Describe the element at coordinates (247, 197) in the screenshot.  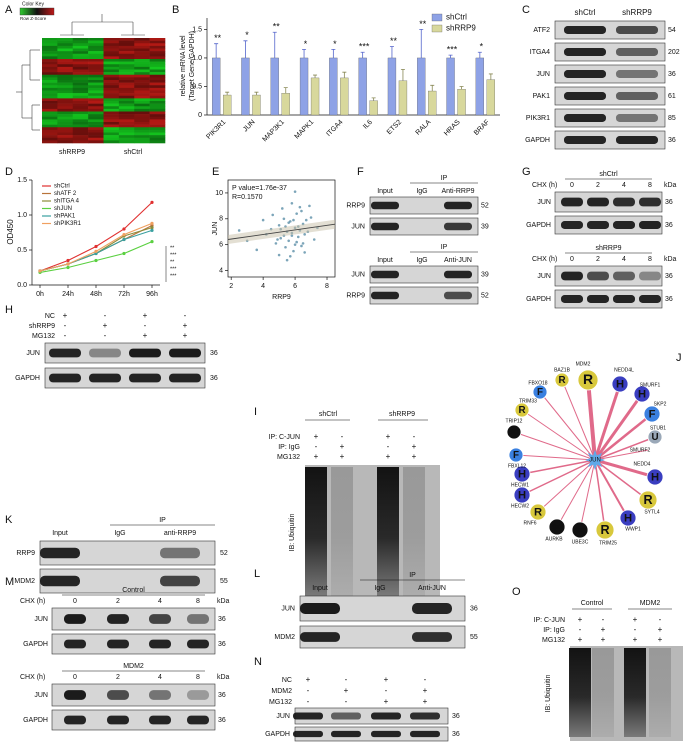
I see `annotation: R=0.1570` at that location.